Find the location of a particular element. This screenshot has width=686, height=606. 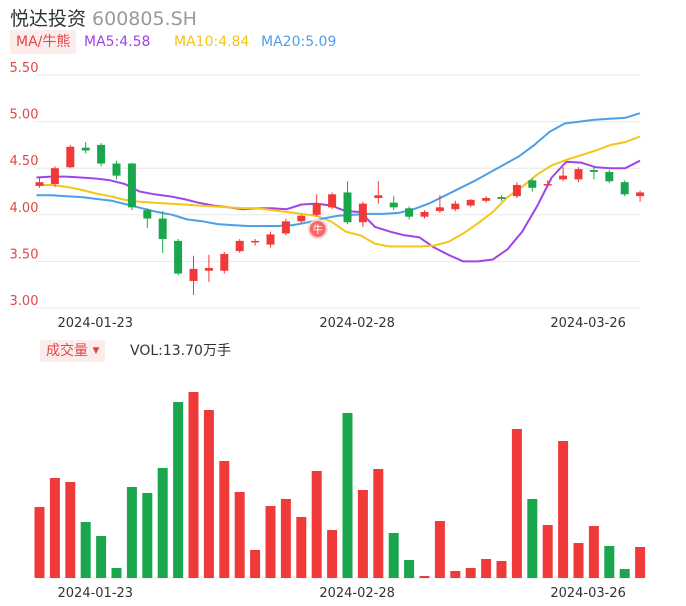

chevron-down-icon: ▼ is located at coordinates (96, 351).